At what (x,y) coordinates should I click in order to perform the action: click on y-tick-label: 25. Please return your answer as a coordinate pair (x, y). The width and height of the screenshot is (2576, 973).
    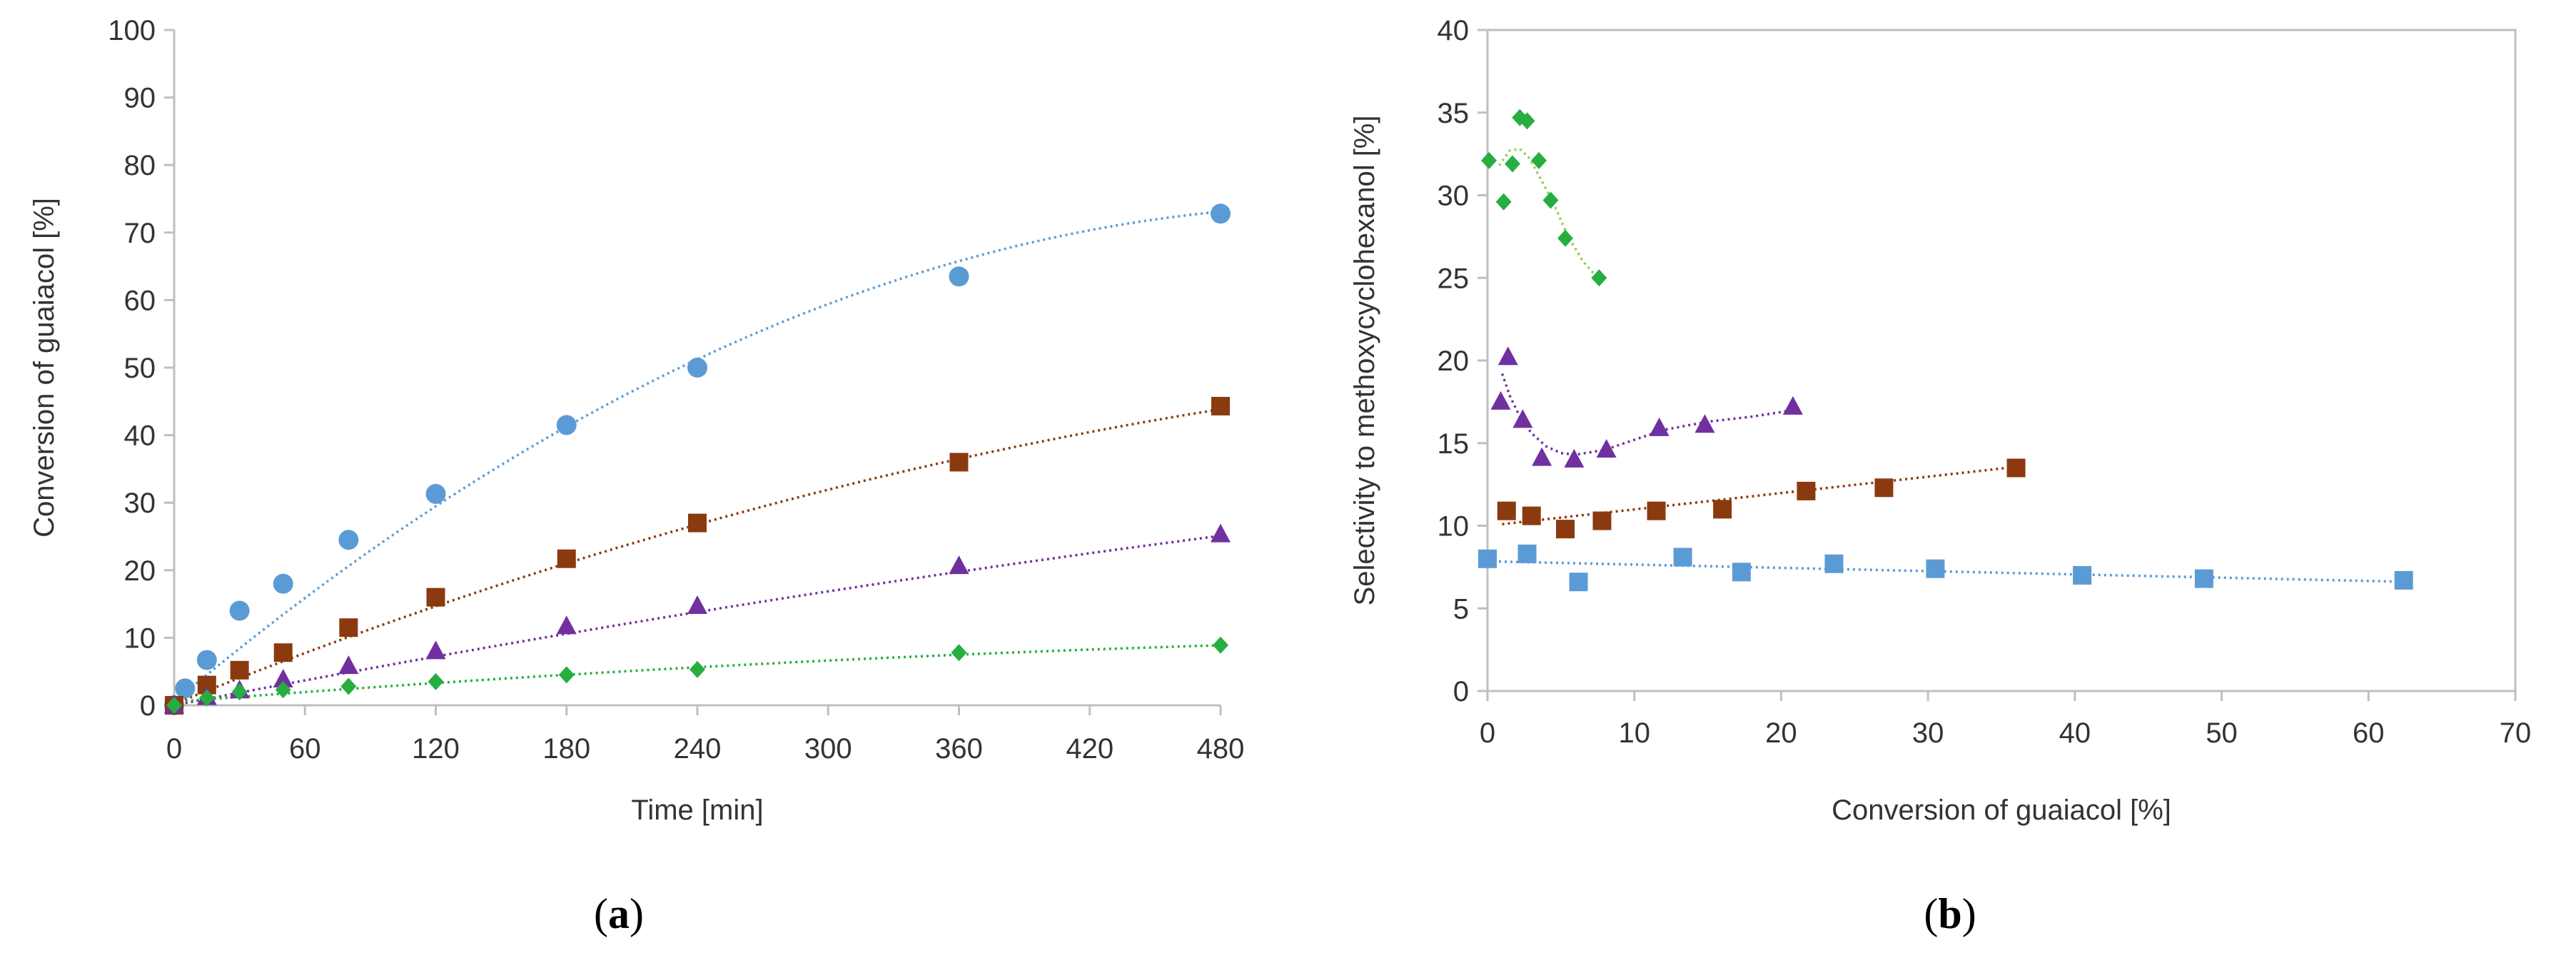
    Looking at the image, I should click on (1454, 278).